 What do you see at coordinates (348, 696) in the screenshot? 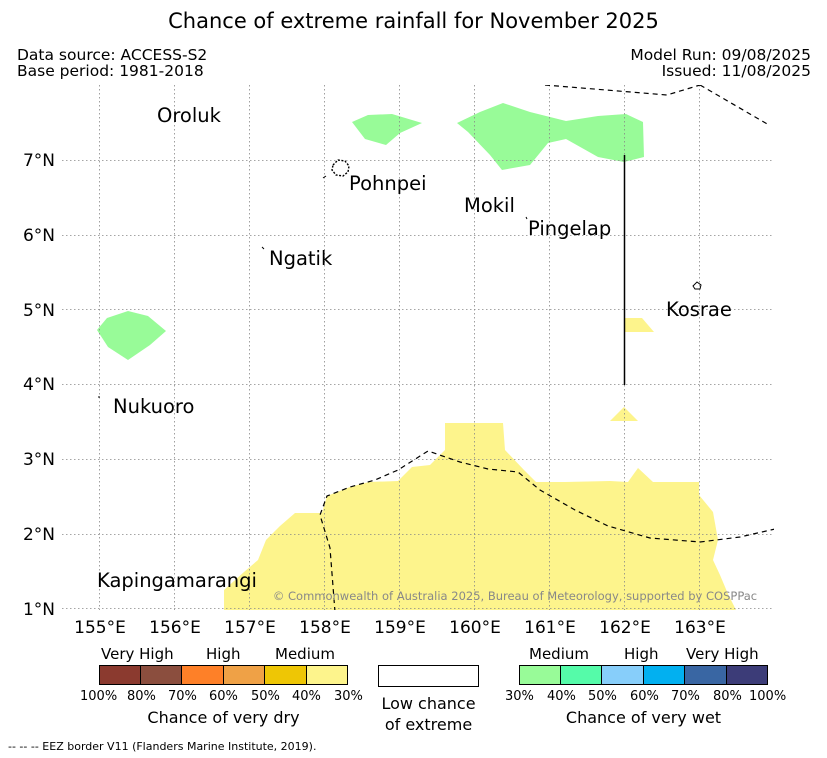
I see `dry-pct-label: 30%` at bounding box center [348, 696].